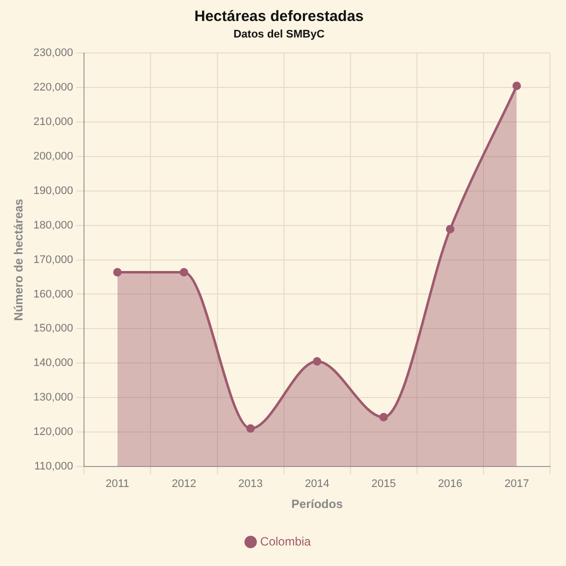 This screenshot has height=566, width=566. What do you see at coordinates (53, 190) in the screenshot?
I see `y-tick-label: 190,000` at bounding box center [53, 190].